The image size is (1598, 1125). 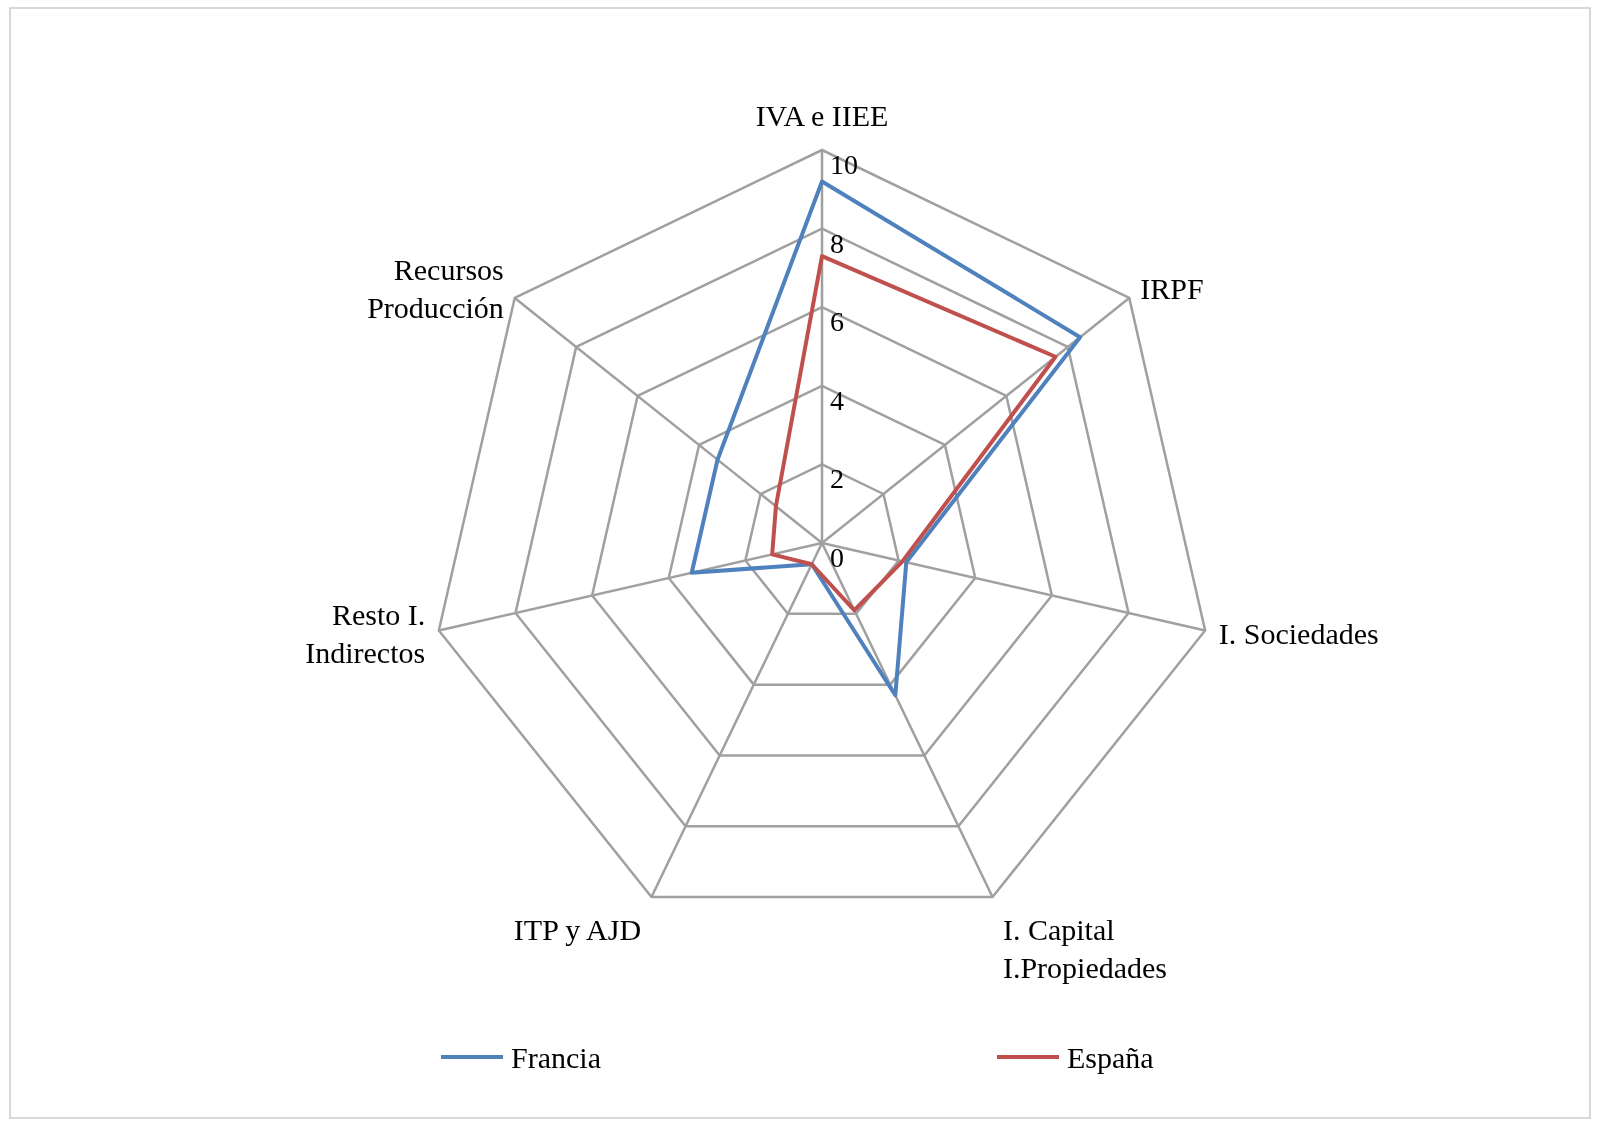 I want to click on y-tick-label: 4, so click(x=837, y=400).